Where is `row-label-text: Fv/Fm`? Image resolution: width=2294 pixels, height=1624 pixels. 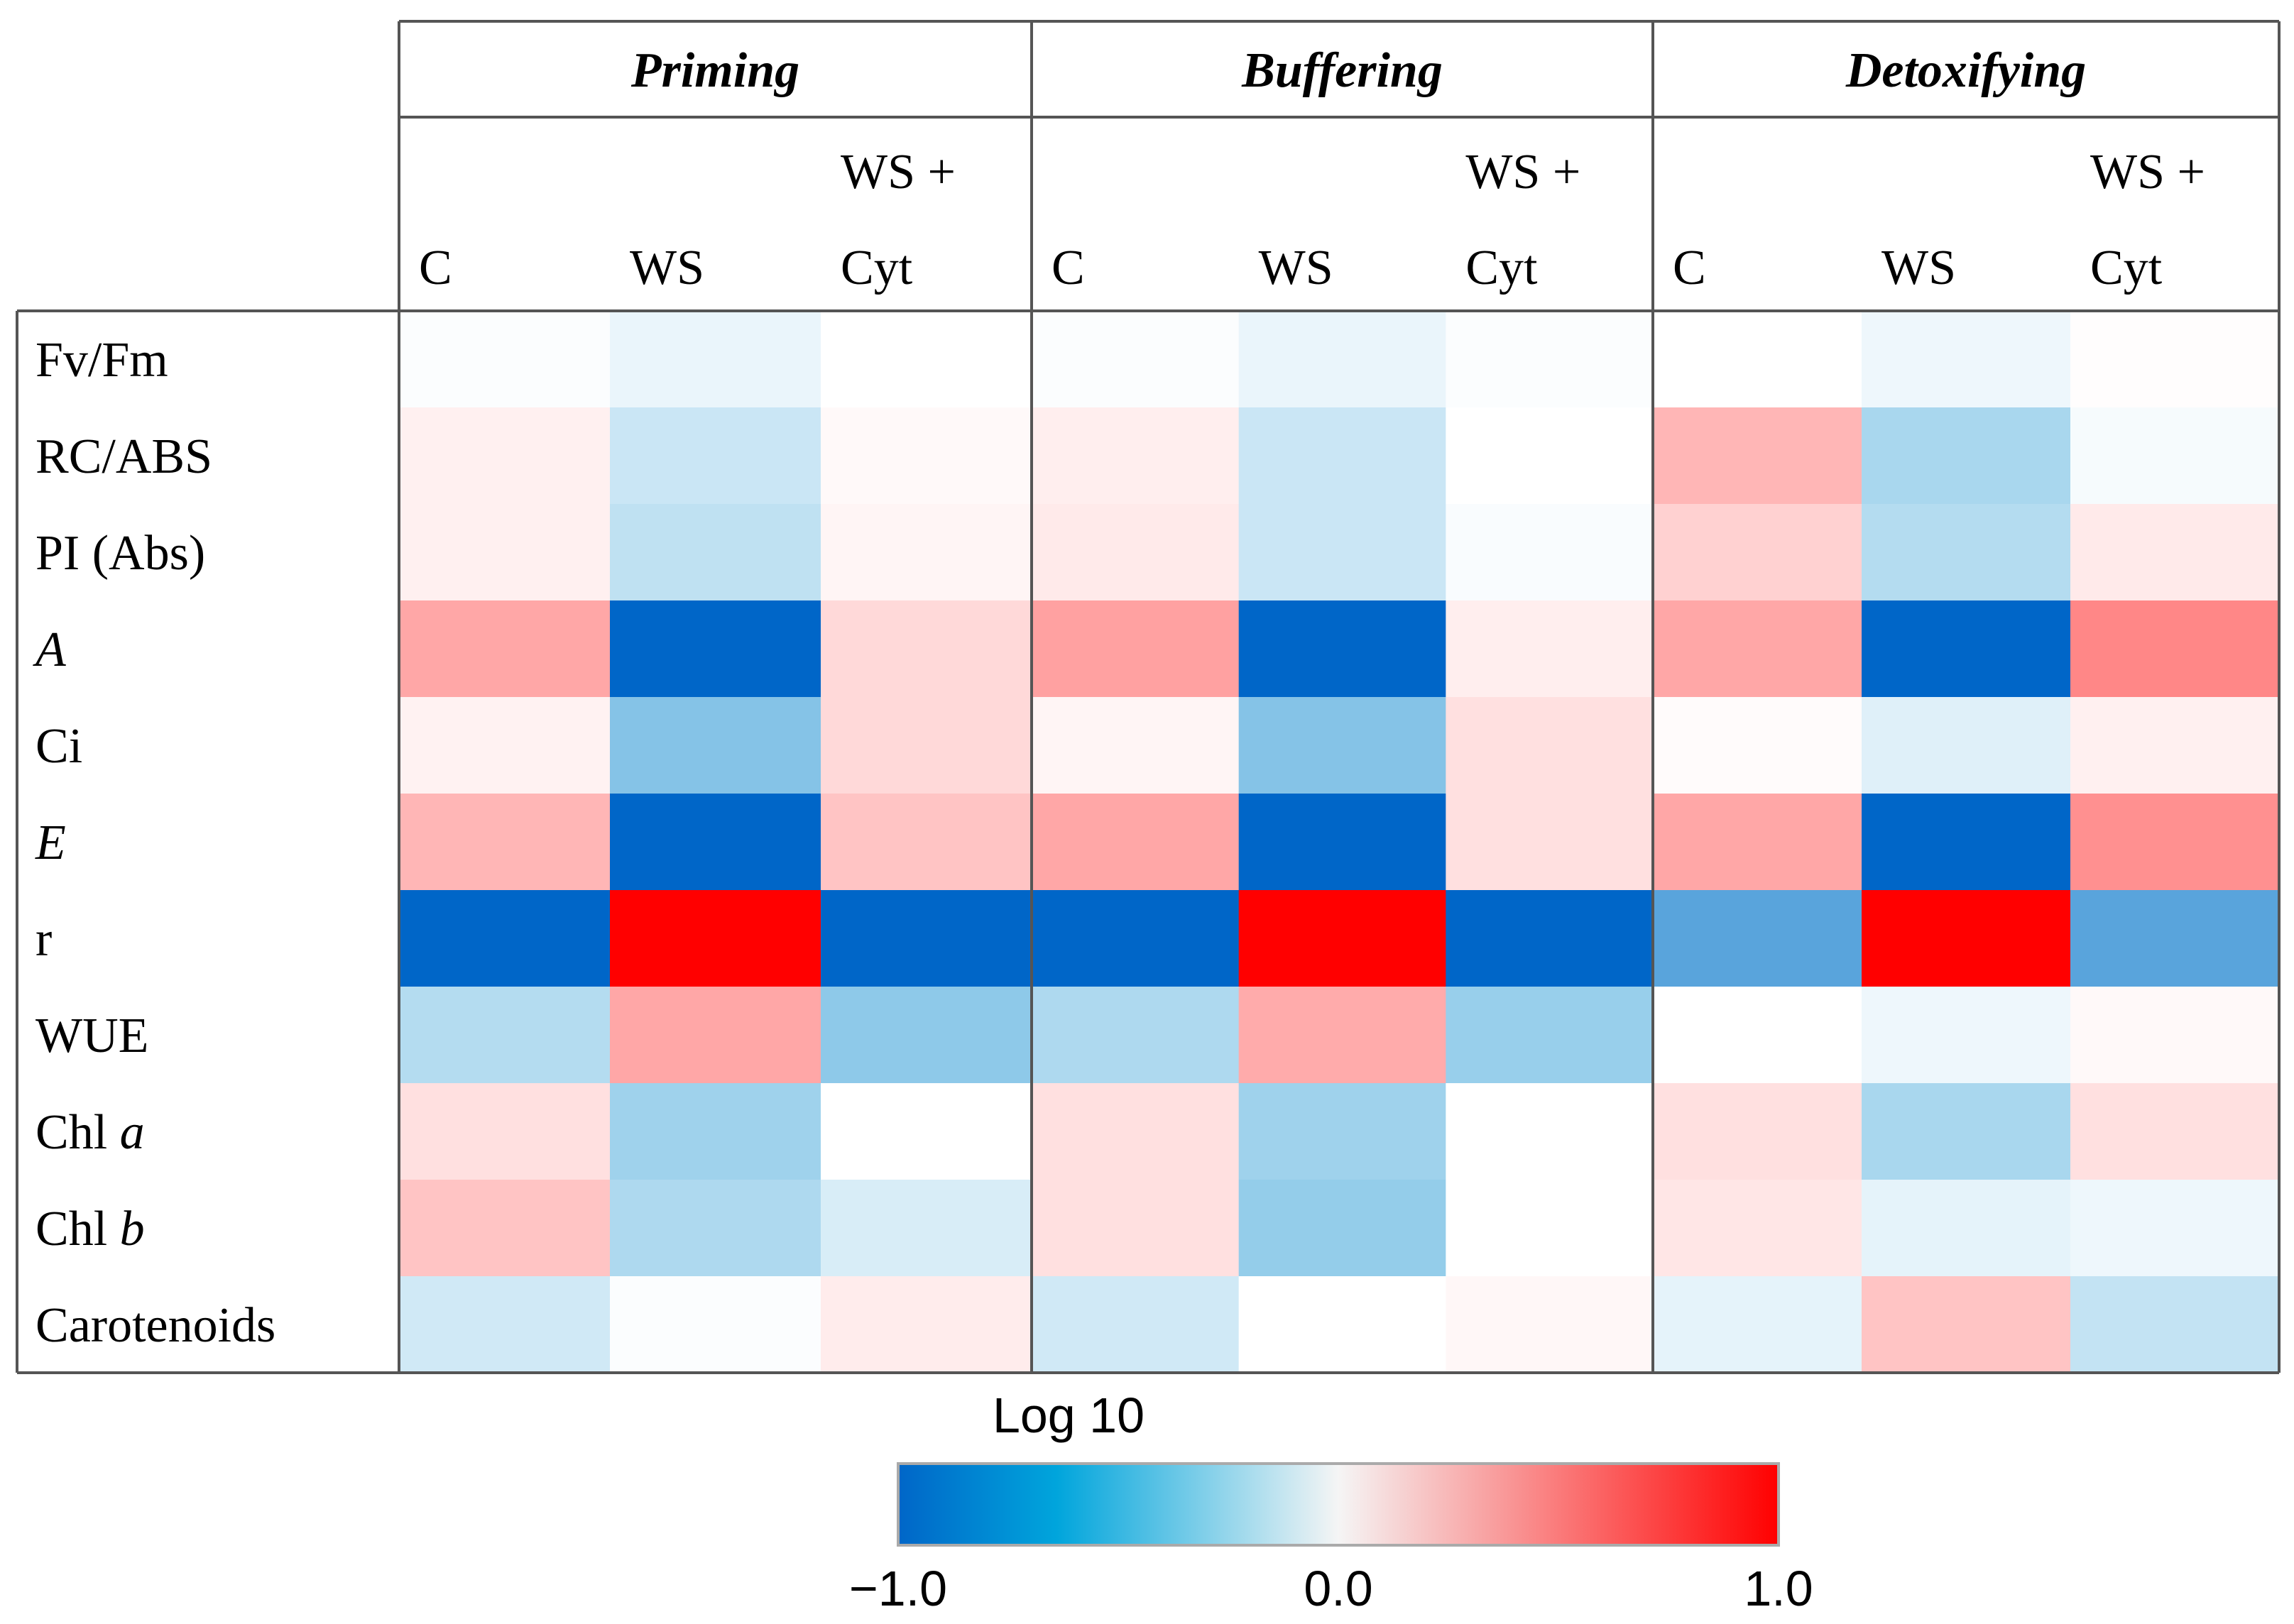 row-label-text: Fv/Fm is located at coordinates (101, 360).